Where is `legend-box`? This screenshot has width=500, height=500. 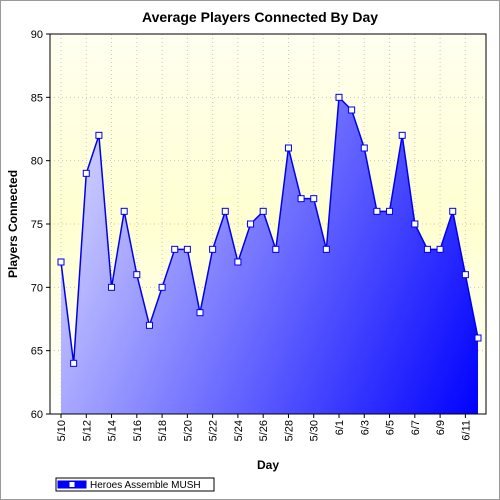 legend-box is located at coordinates (135, 484).